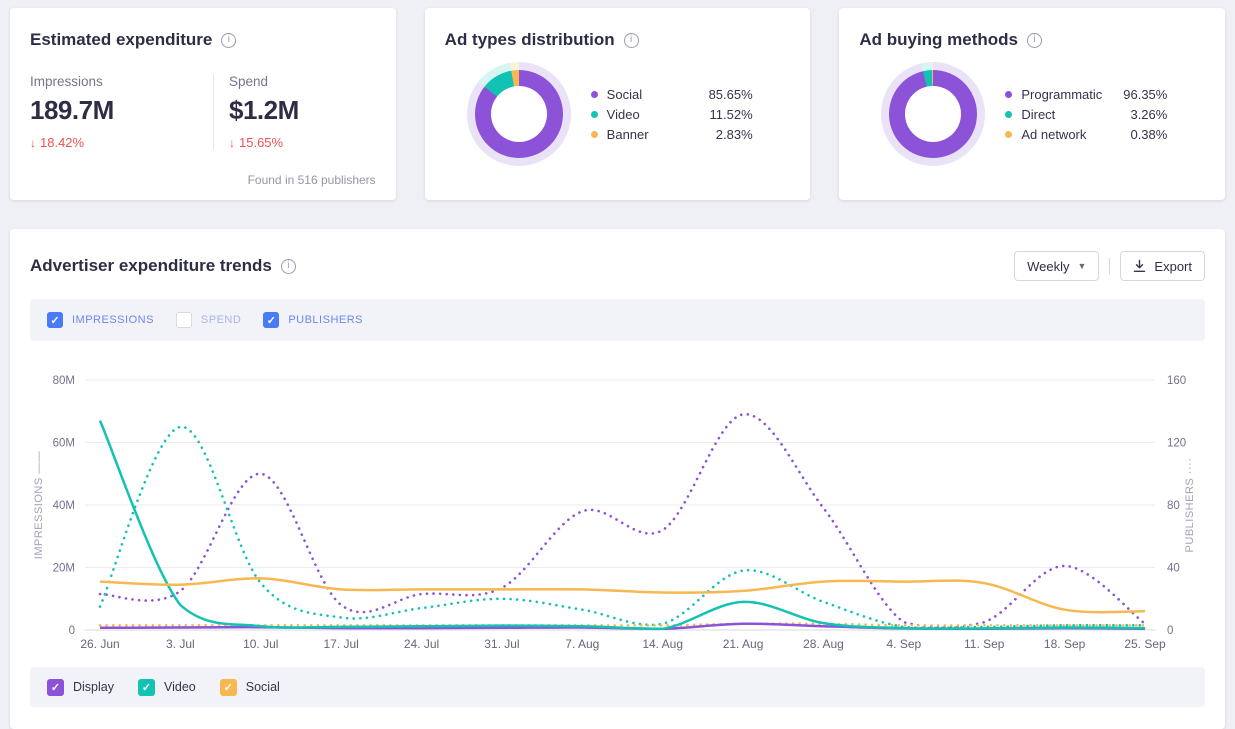  What do you see at coordinates (1057, 266) in the screenshot?
I see `period-dropdown: Weekly ▼` at bounding box center [1057, 266].